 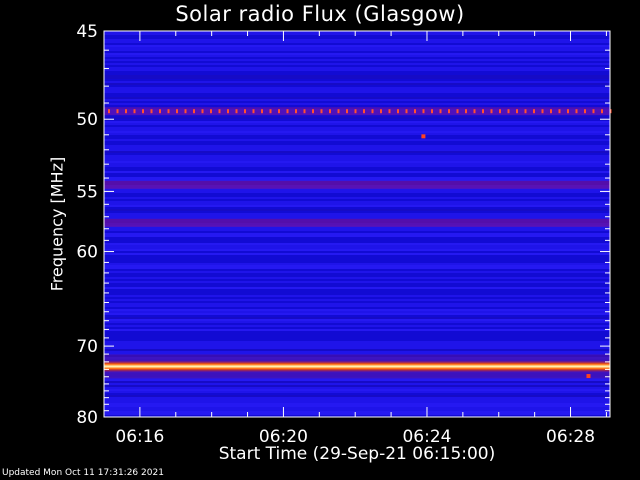 I want to click on y-tick-label: 80, so click(x=87, y=418).